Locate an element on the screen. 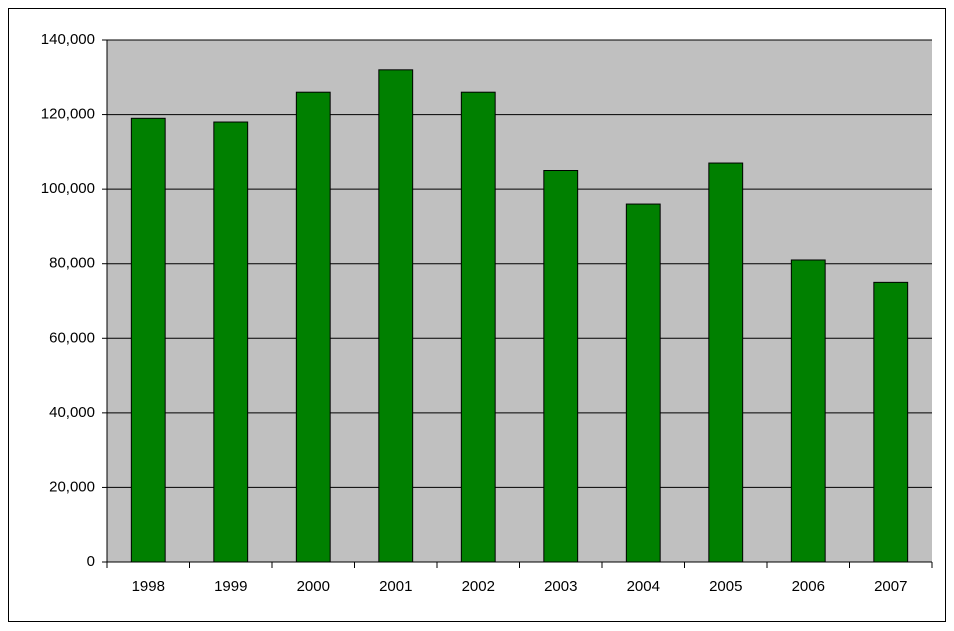 The height and width of the screenshot is (631, 954). x-tick-label: 2001 is located at coordinates (395, 586).